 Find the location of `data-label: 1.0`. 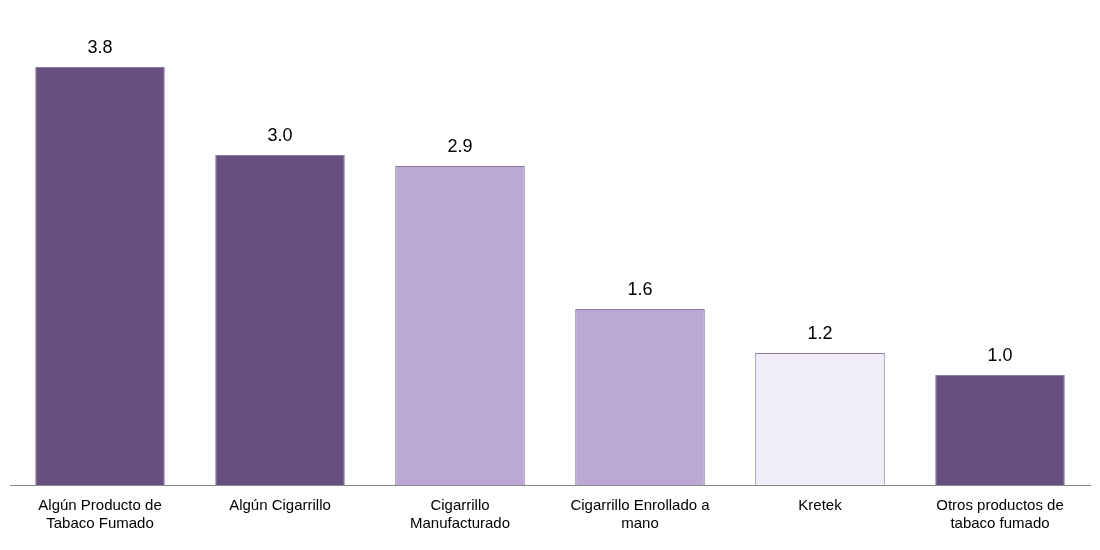

data-label: 1.0 is located at coordinates (1000, 354).